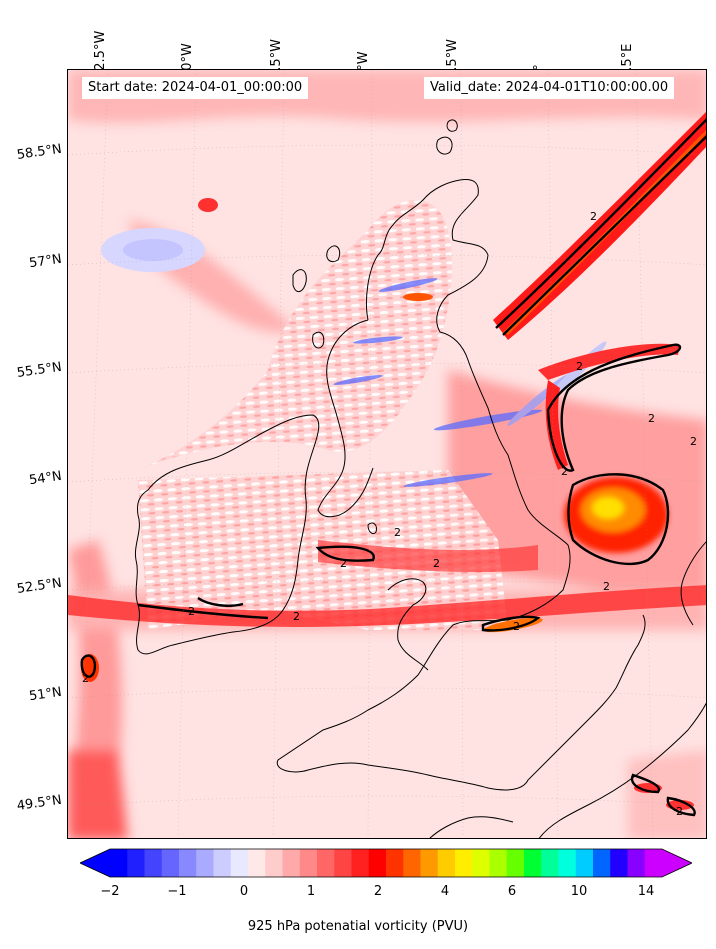 This screenshot has width=716, height=949. What do you see at coordinates (646, 891) in the screenshot?
I see `colorbar-tick-label: 14` at bounding box center [646, 891].